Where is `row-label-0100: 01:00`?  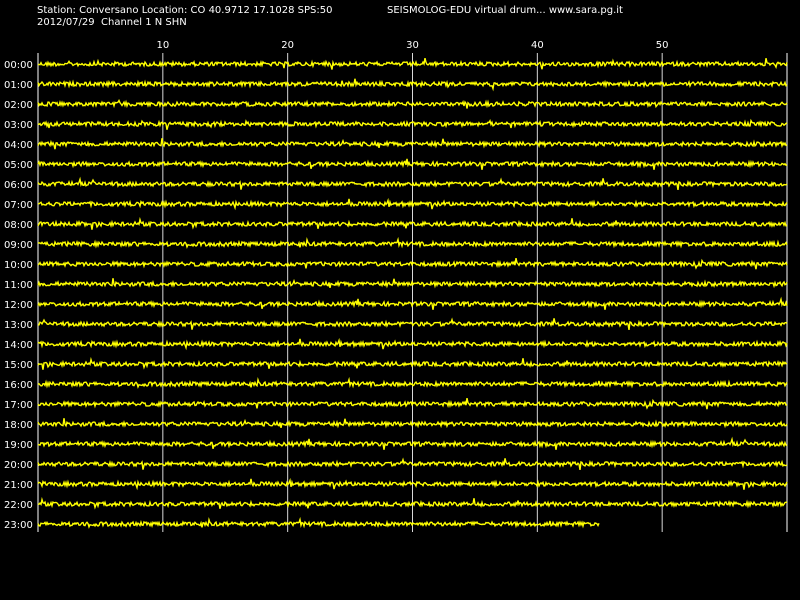 row-label-0100: 01:00 is located at coordinates (18, 85).